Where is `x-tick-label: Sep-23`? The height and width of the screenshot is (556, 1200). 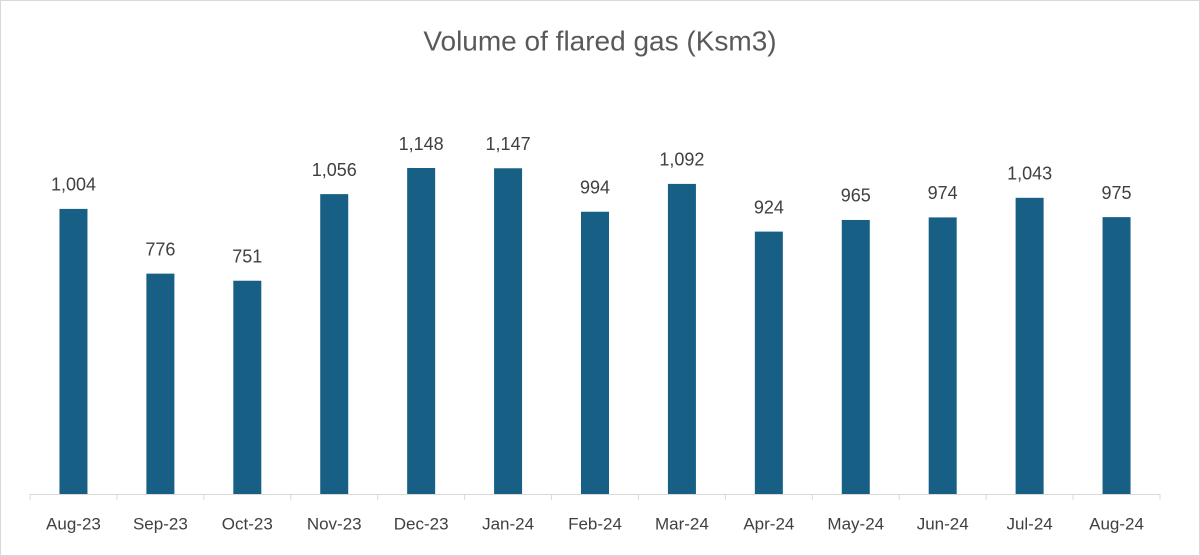
x-tick-label: Sep-23 is located at coordinates (160, 523).